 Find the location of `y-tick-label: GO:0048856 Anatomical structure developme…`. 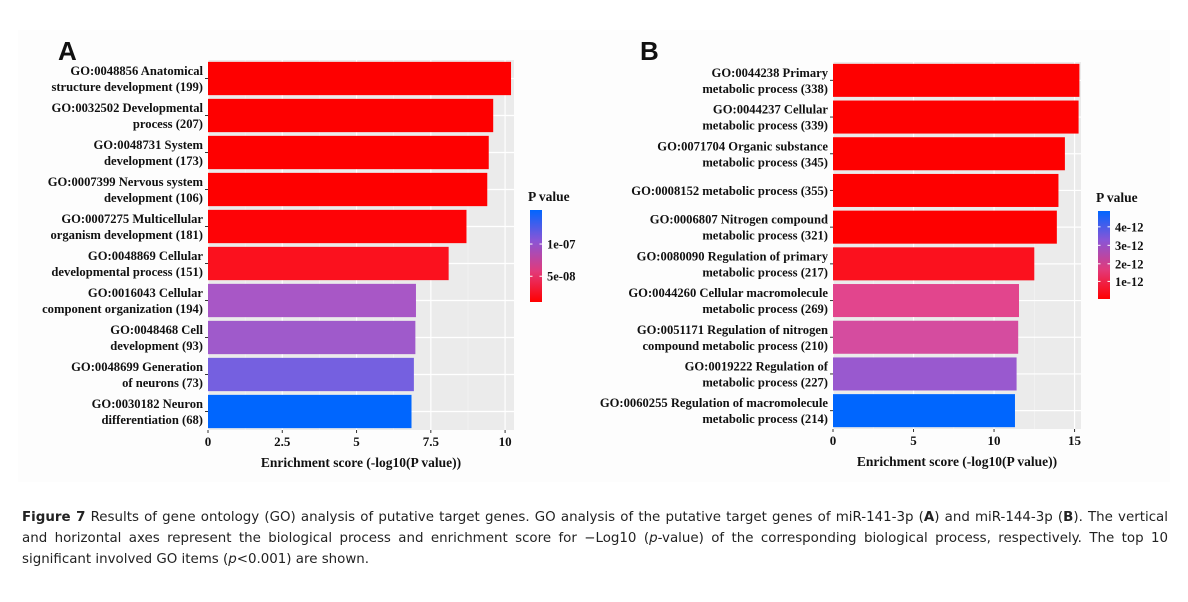

y-tick-label: GO:0048856 Anatomical structure developme… is located at coordinates (127, 79).